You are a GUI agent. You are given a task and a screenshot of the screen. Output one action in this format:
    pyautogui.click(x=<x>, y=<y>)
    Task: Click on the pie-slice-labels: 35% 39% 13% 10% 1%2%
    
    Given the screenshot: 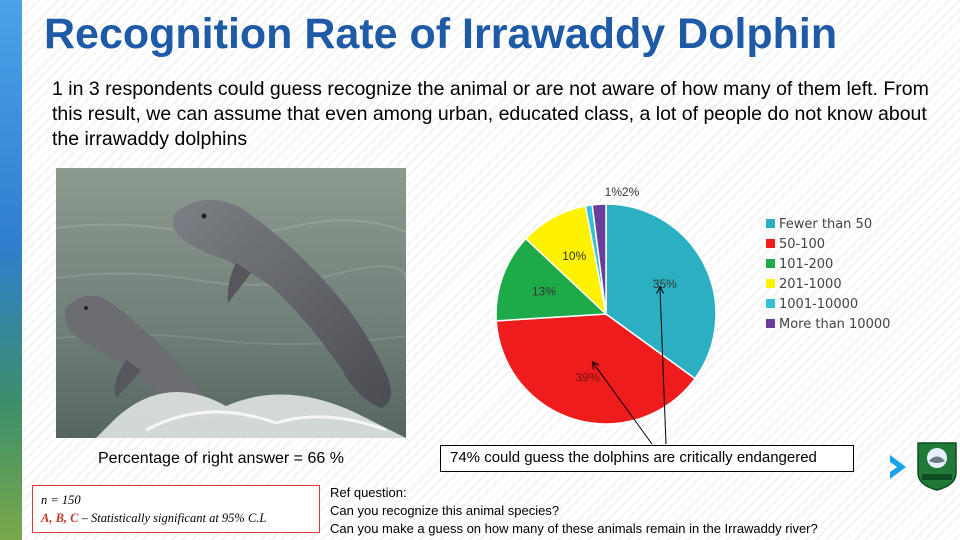 What is the action you would take?
    pyautogui.click(x=604, y=284)
    